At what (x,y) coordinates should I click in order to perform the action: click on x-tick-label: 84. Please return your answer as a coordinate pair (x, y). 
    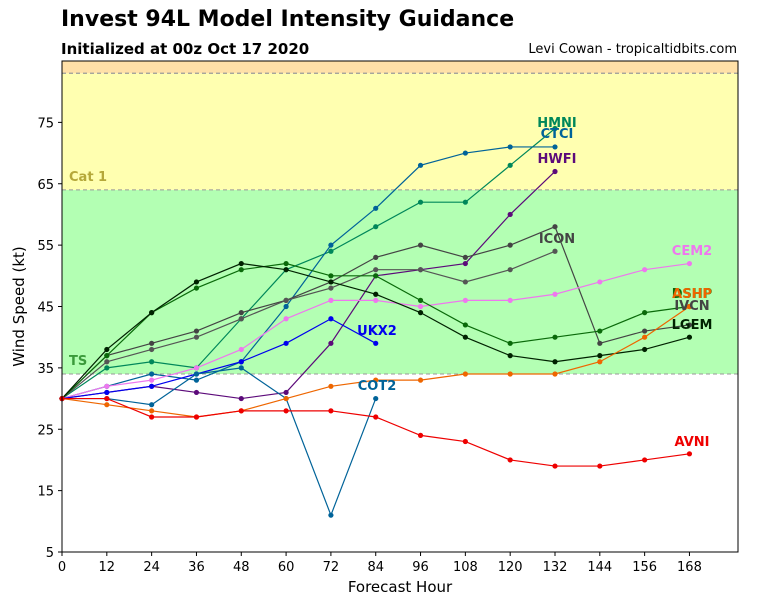
    Looking at the image, I should click on (375, 567).